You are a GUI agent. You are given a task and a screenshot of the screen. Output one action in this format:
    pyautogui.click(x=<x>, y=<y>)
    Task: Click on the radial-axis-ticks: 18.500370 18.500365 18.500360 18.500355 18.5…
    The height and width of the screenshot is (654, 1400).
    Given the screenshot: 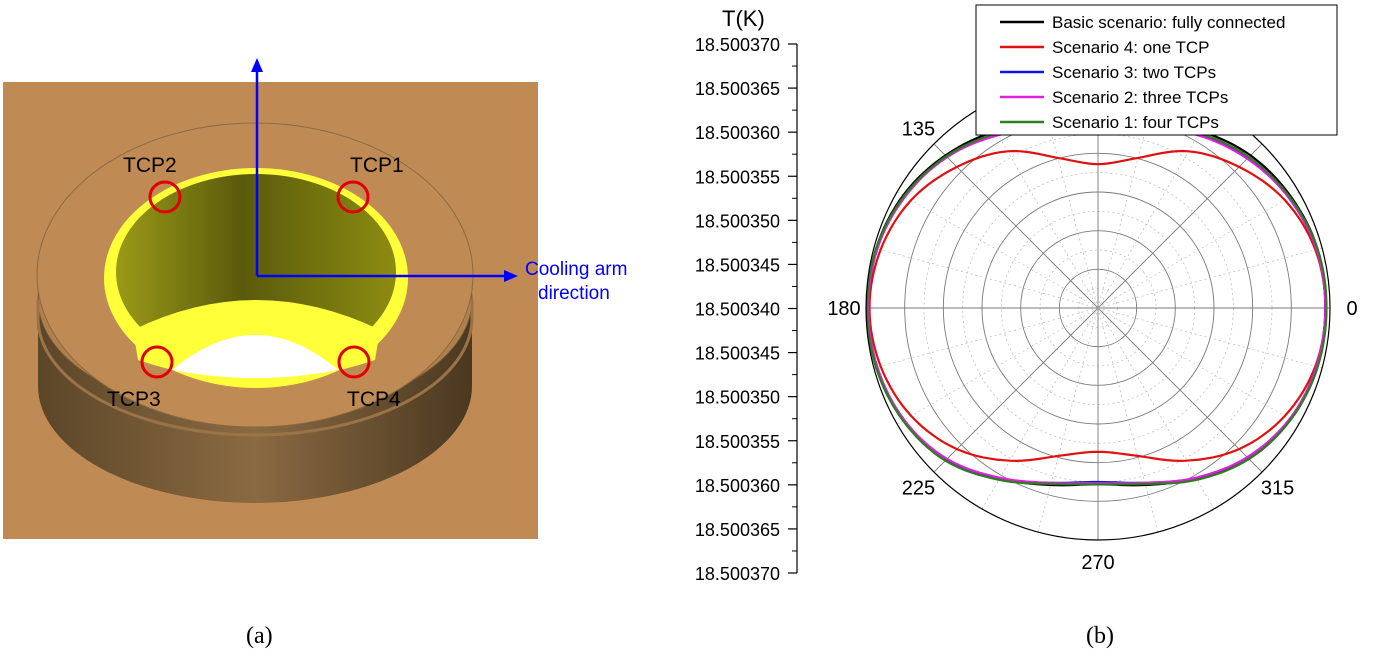 What is the action you would take?
    pyautogui.click(x=746, y=309)
    